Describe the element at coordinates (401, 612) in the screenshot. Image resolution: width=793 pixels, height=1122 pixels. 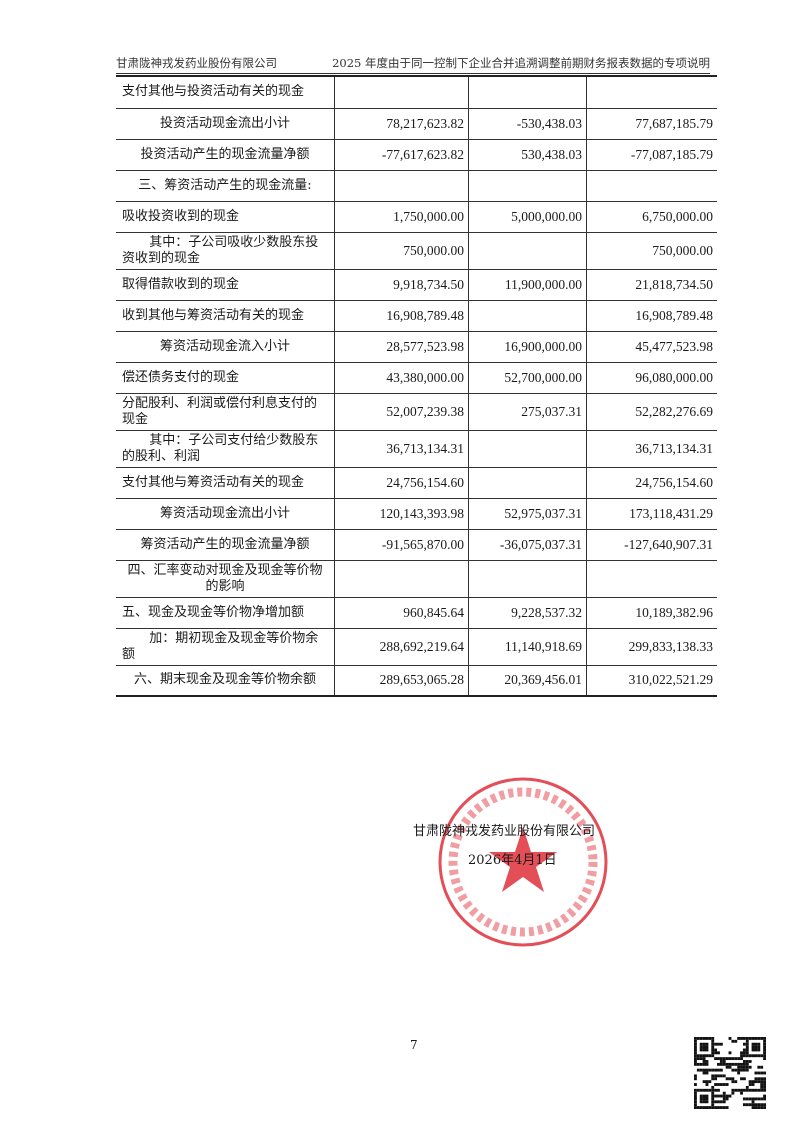
I see `amount-cell: 960,845.64` at that location.